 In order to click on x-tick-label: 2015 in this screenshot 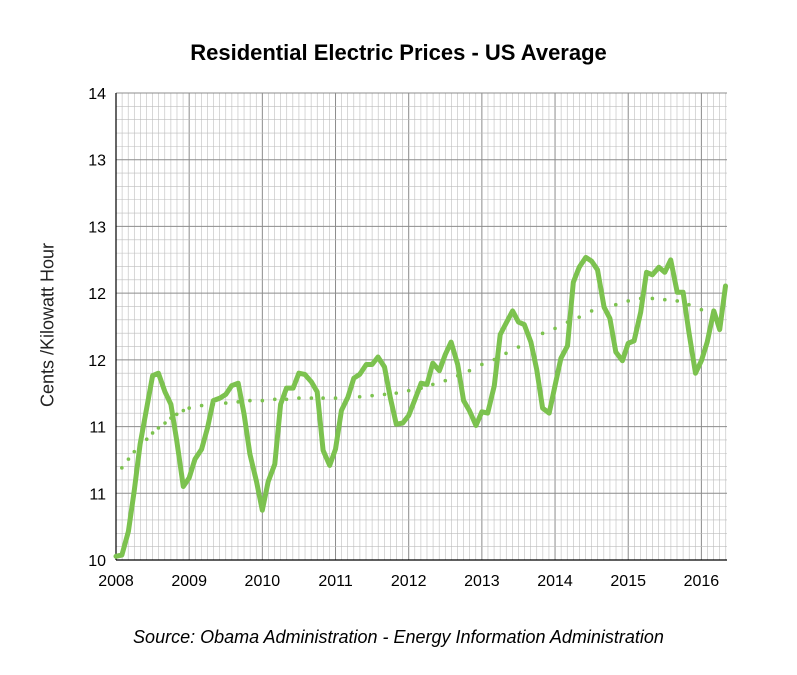, I will do `click(628, 581)`.